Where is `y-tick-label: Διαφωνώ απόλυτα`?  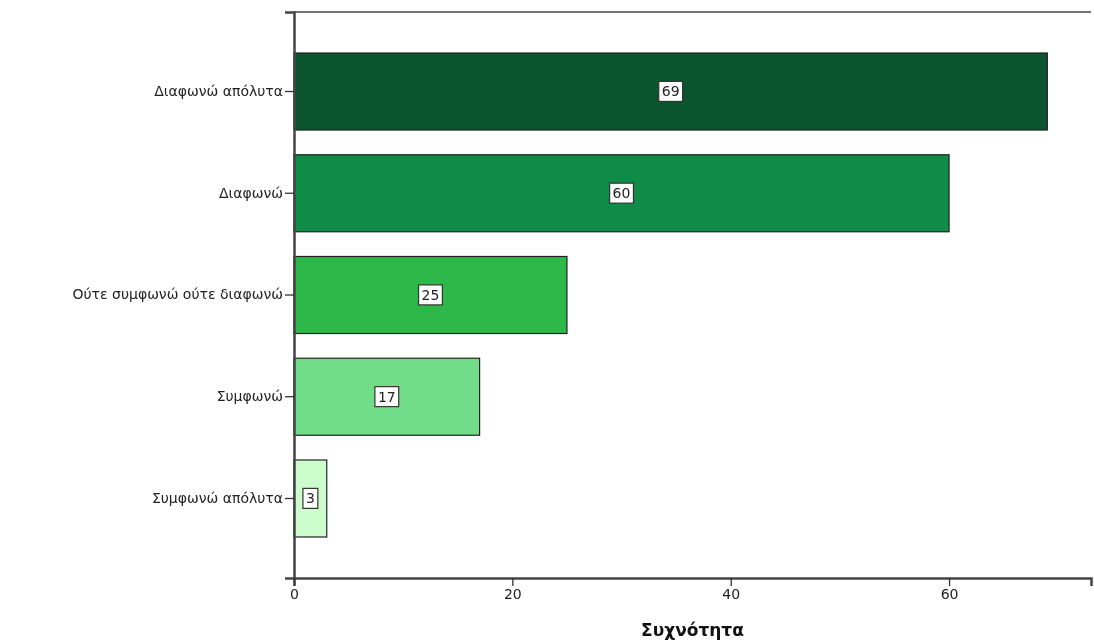 y-tick-label: Διαφωνώ απόλυτα is located at coordinates (218, 90).